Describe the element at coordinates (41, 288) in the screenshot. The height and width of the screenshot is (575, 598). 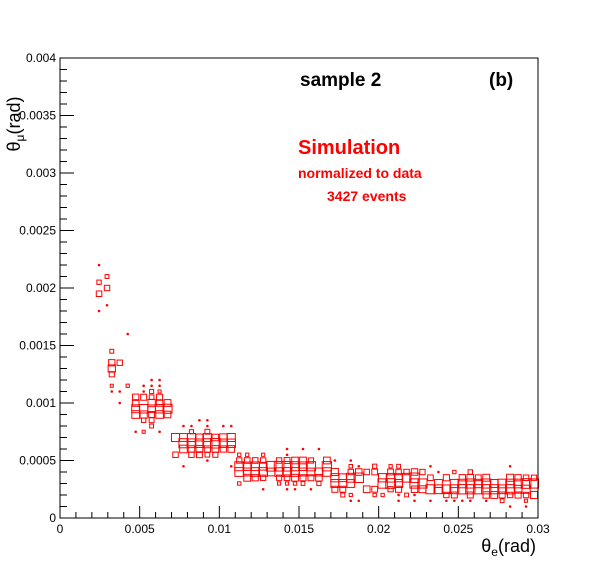
I see `y-tick-label: 0.002` at that location.